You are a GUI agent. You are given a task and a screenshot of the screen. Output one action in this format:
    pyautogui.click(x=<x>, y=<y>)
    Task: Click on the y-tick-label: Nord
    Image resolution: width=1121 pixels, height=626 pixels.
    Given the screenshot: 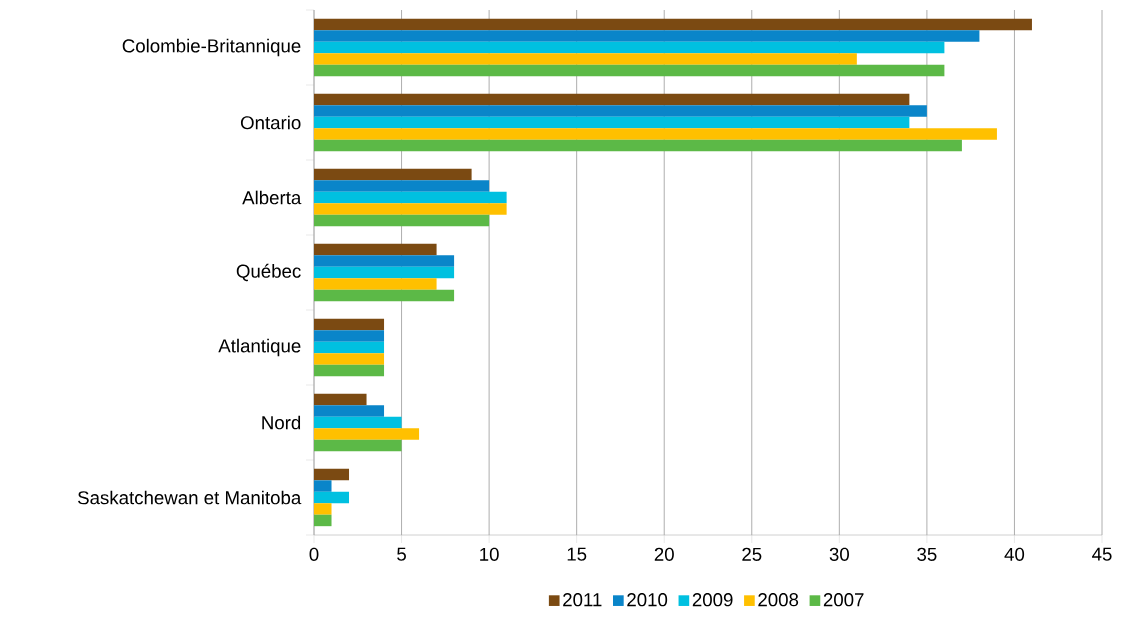 What is the action you would take?
    pyautogui.click(x=281, y=422)
    